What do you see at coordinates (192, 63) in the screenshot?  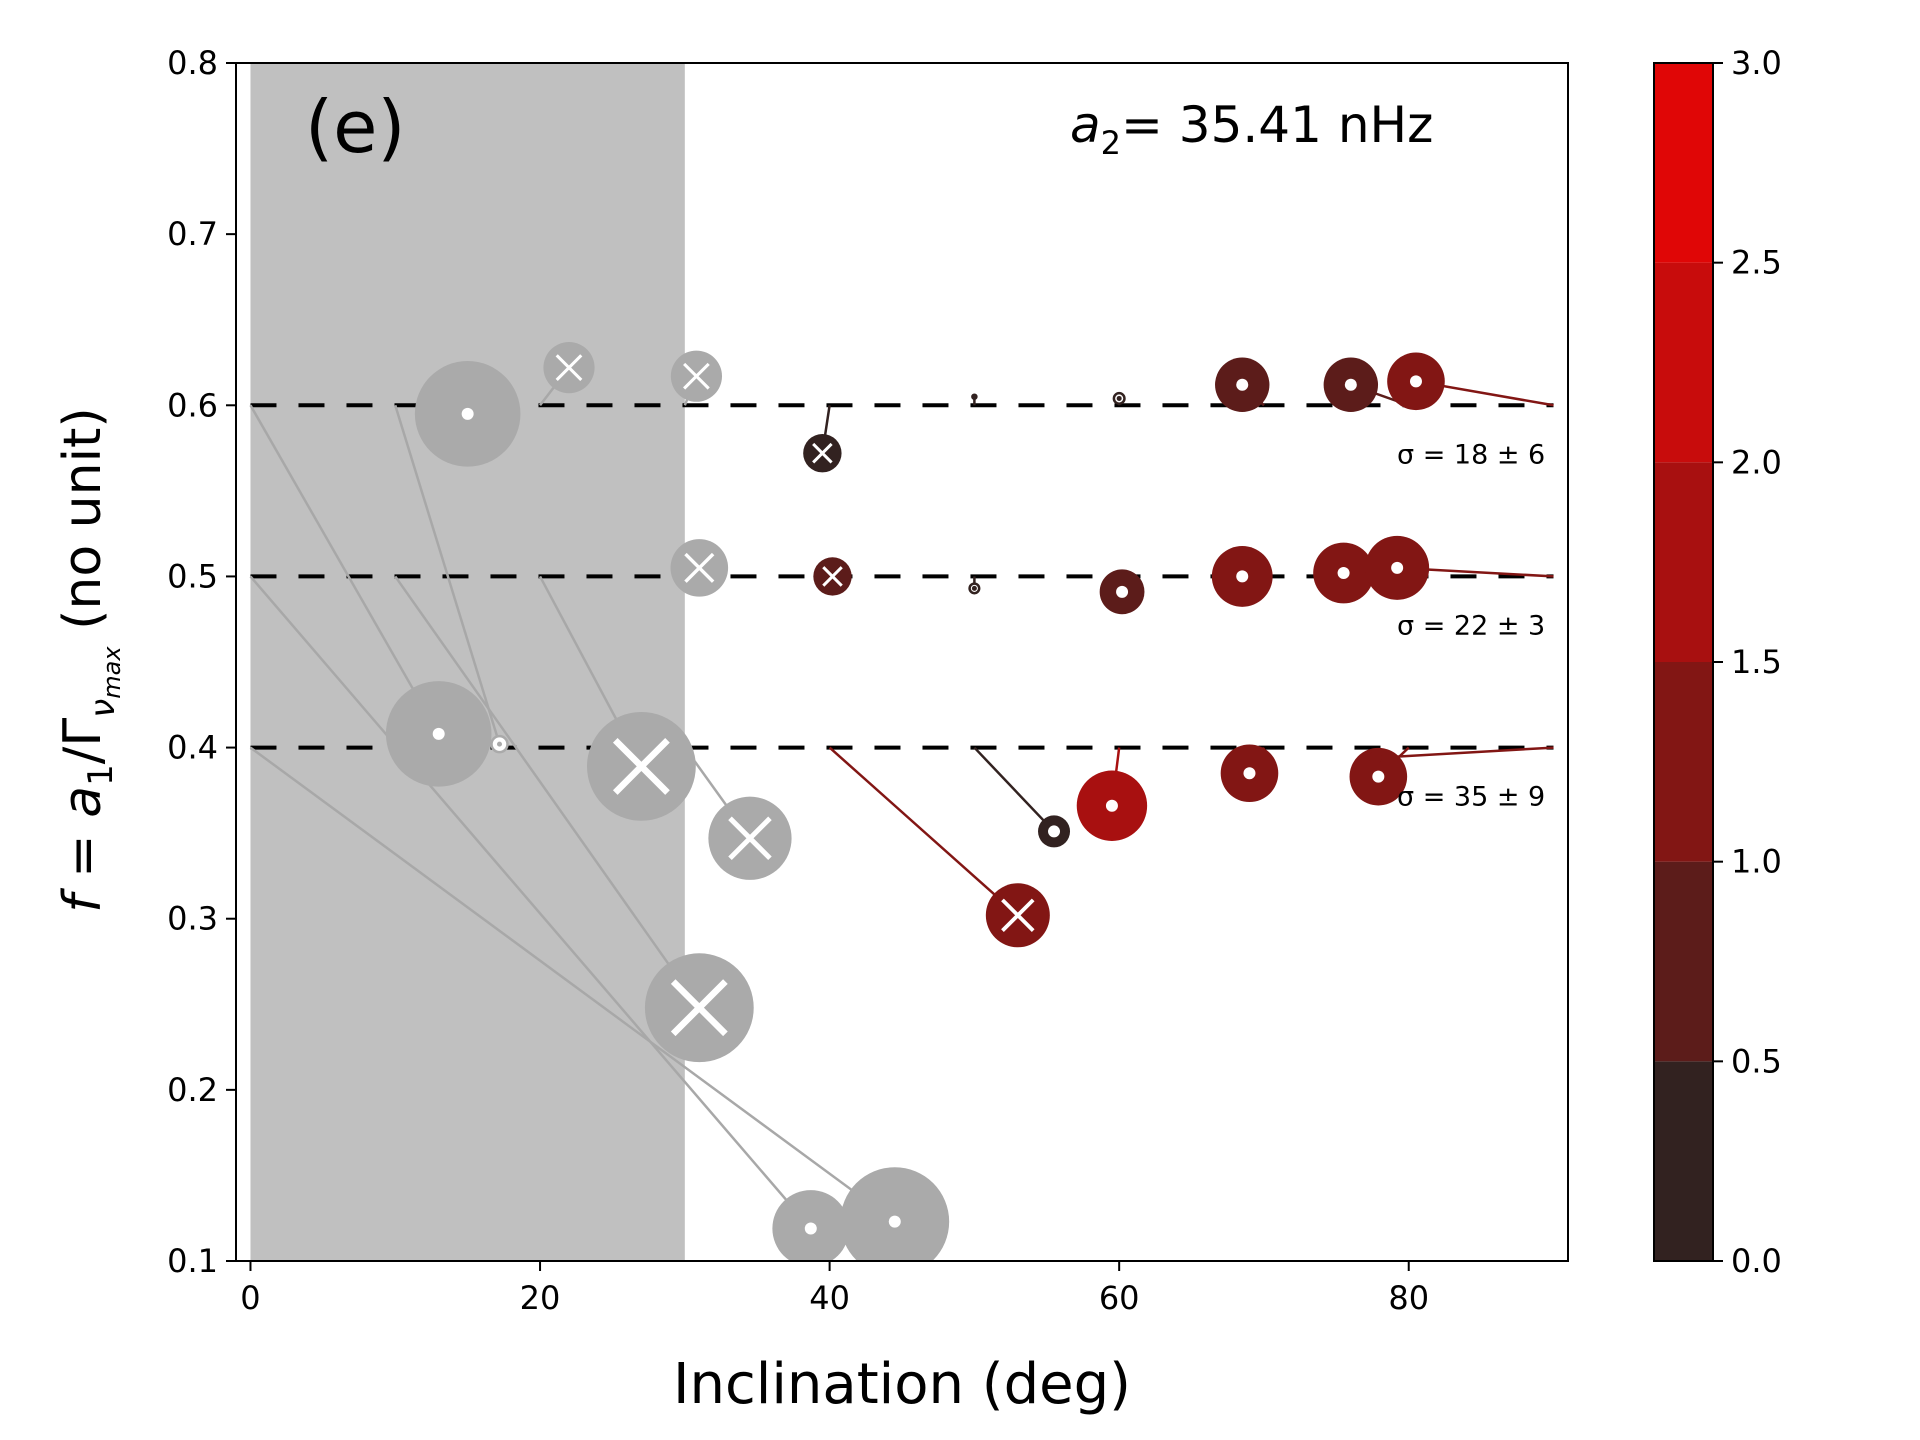 I see `y-tick-label: 0.8` at bounding box center [192, 63].